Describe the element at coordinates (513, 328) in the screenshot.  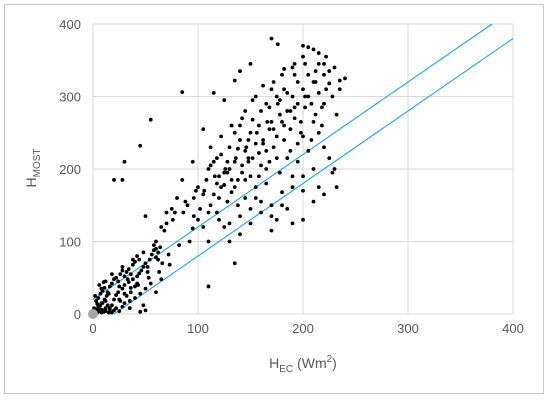
I see `x-tick-label: 400` at that location.